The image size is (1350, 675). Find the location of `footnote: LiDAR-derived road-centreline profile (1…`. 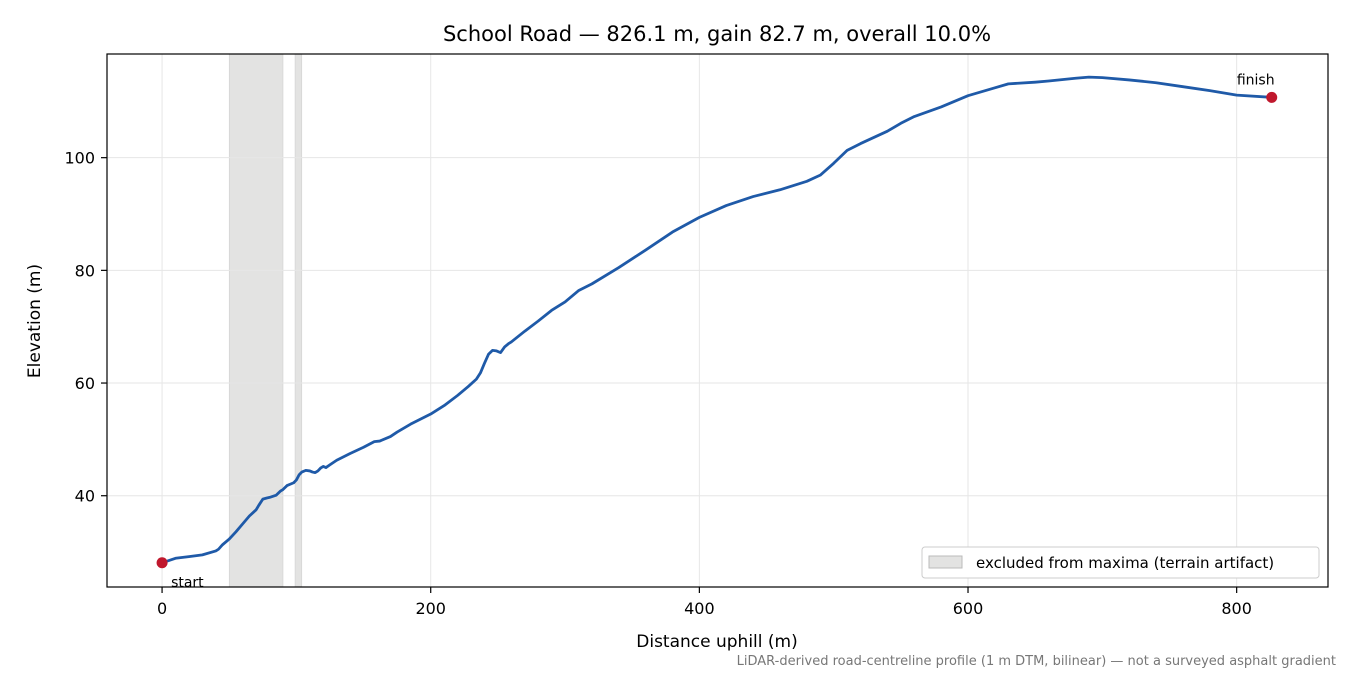

footnote: LiDAR-derived road-centreline profile (1… is located at coordinates (1036, 661).